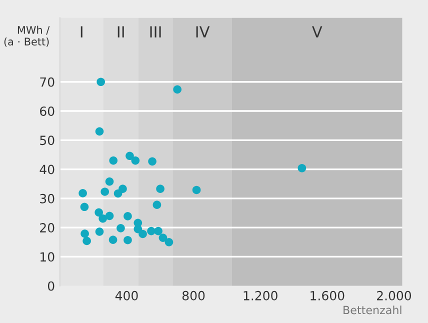 The width and height of the screenshot is (428, 323). Describe the element at coordinates (193, 295) in the screenshot. I see `x-tick-label: 800` at that location.